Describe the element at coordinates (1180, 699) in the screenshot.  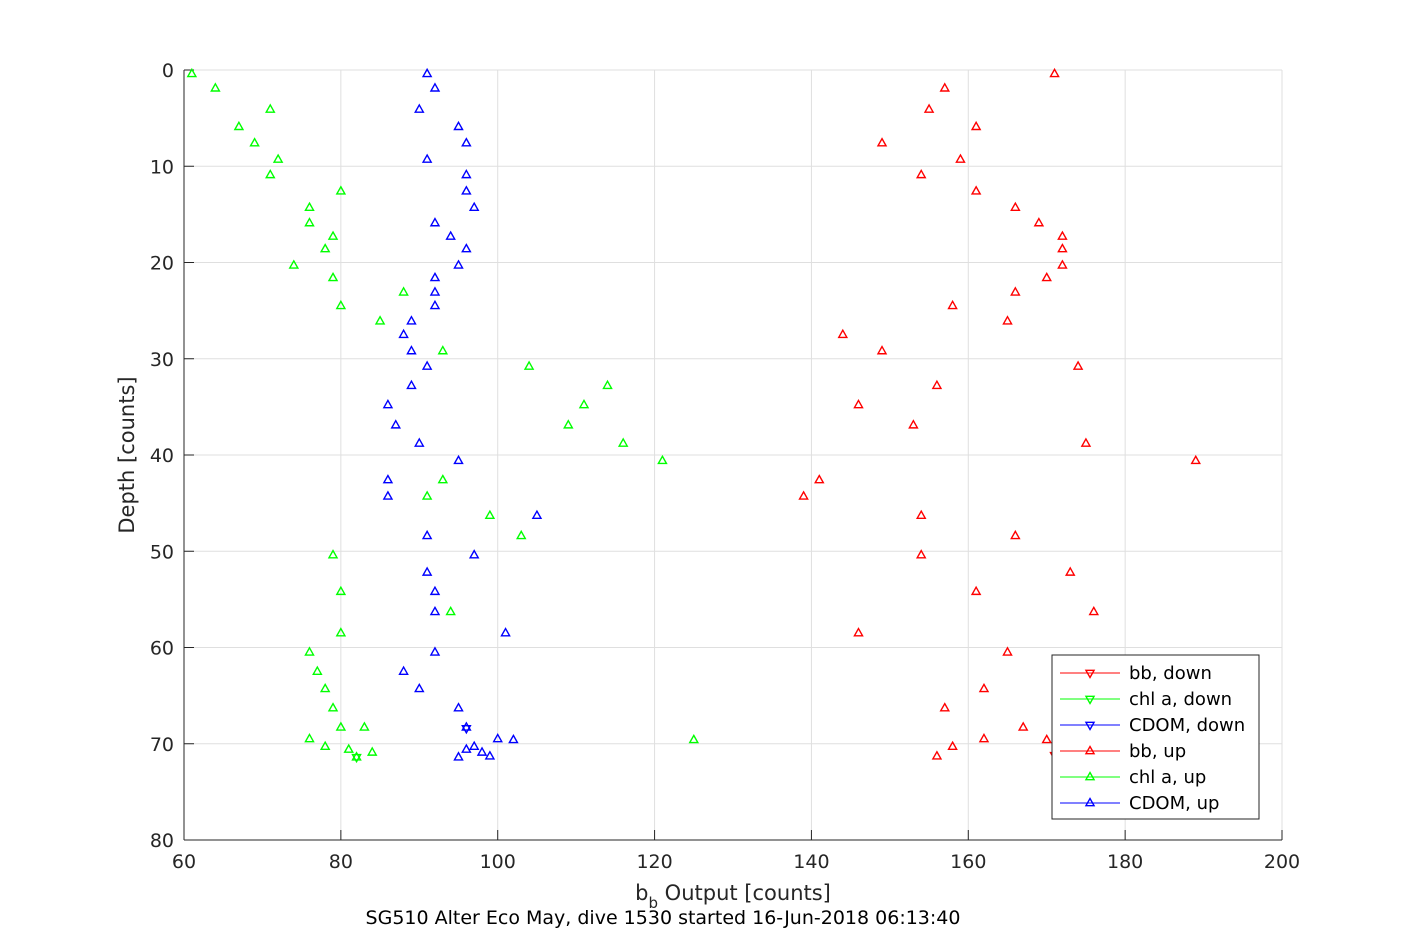
I see `legend-label: chl a, down` at that location.